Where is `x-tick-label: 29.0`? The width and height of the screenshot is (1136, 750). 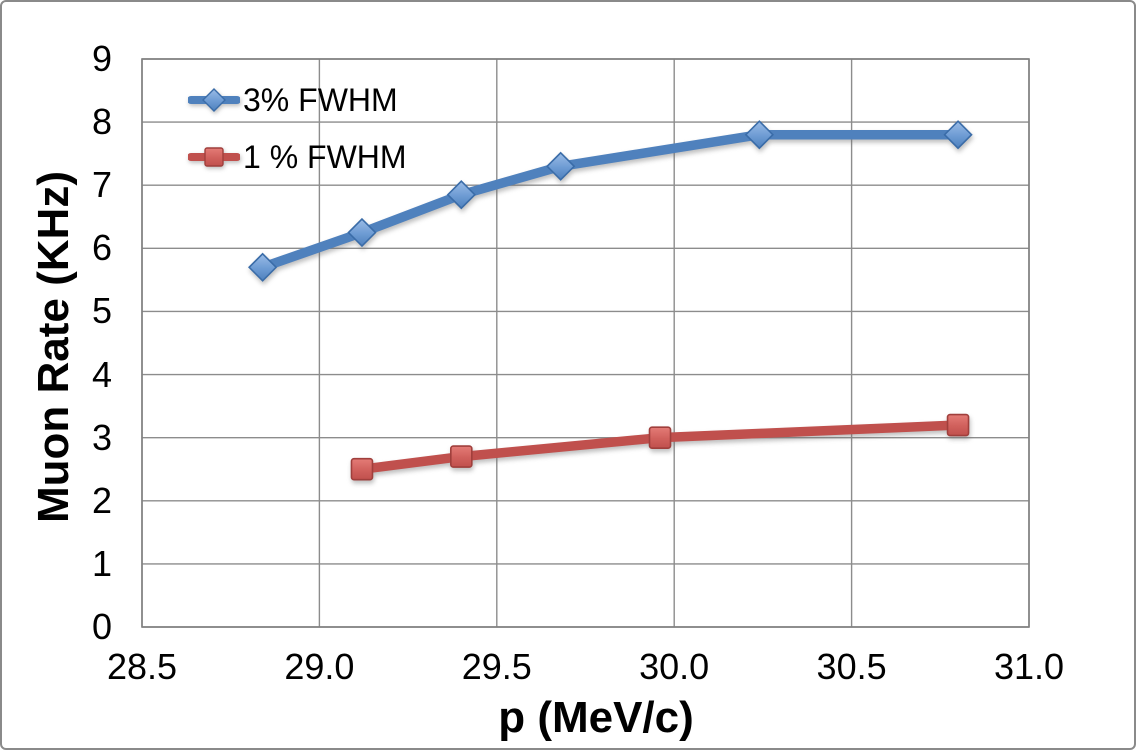
x-tick-label: 29.0 is located at coordinates (319, 666).